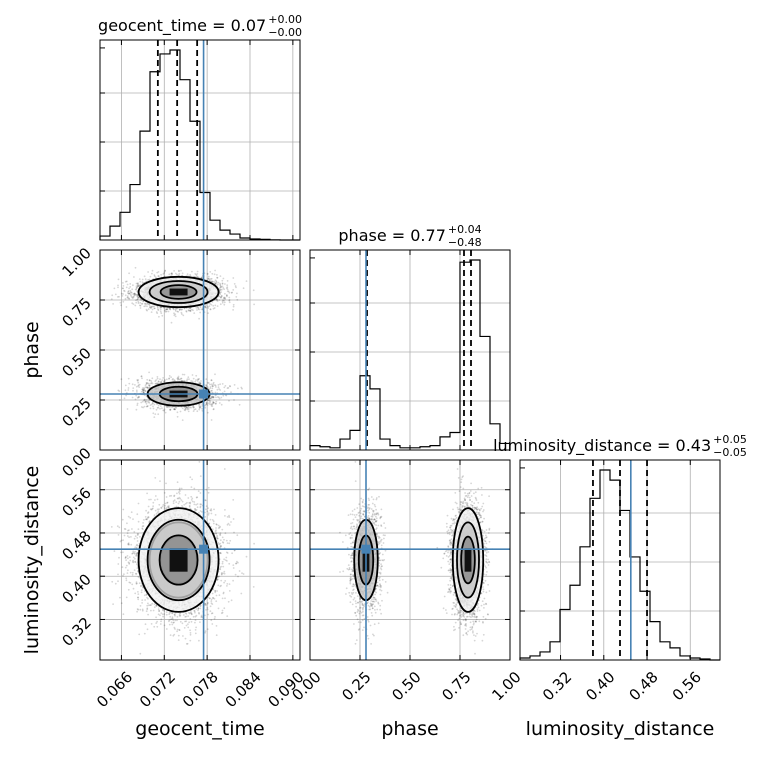  What do you see at coordinates (465, 242) in the screenshot?
I see `title-sub-phase: −0.48` at bounding box center [465, 242].